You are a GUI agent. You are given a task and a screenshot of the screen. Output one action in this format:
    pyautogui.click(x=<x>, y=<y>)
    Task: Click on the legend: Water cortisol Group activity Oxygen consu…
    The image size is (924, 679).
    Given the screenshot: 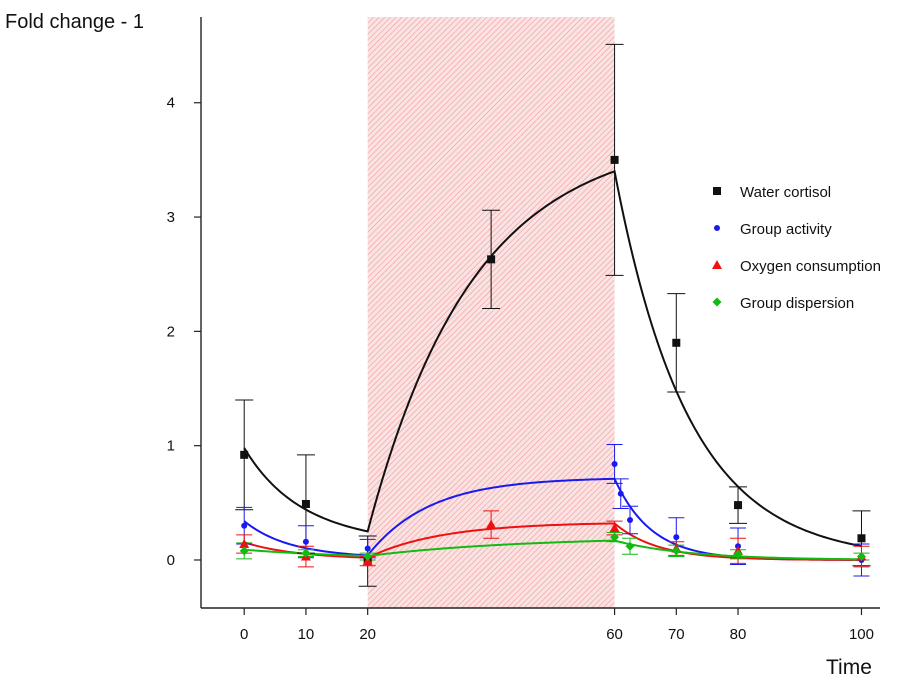 What is the action you would take?
    pyautogui.click(x=796, y=248)
    